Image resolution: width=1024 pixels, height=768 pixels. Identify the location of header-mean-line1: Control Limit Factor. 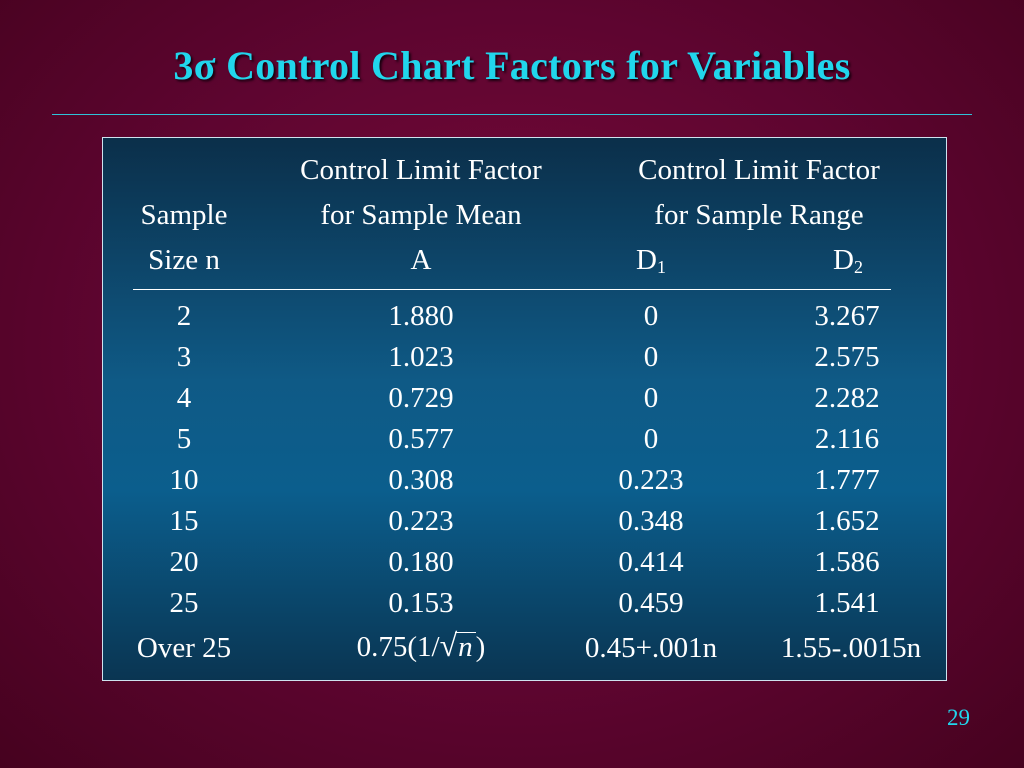
(421, 170).